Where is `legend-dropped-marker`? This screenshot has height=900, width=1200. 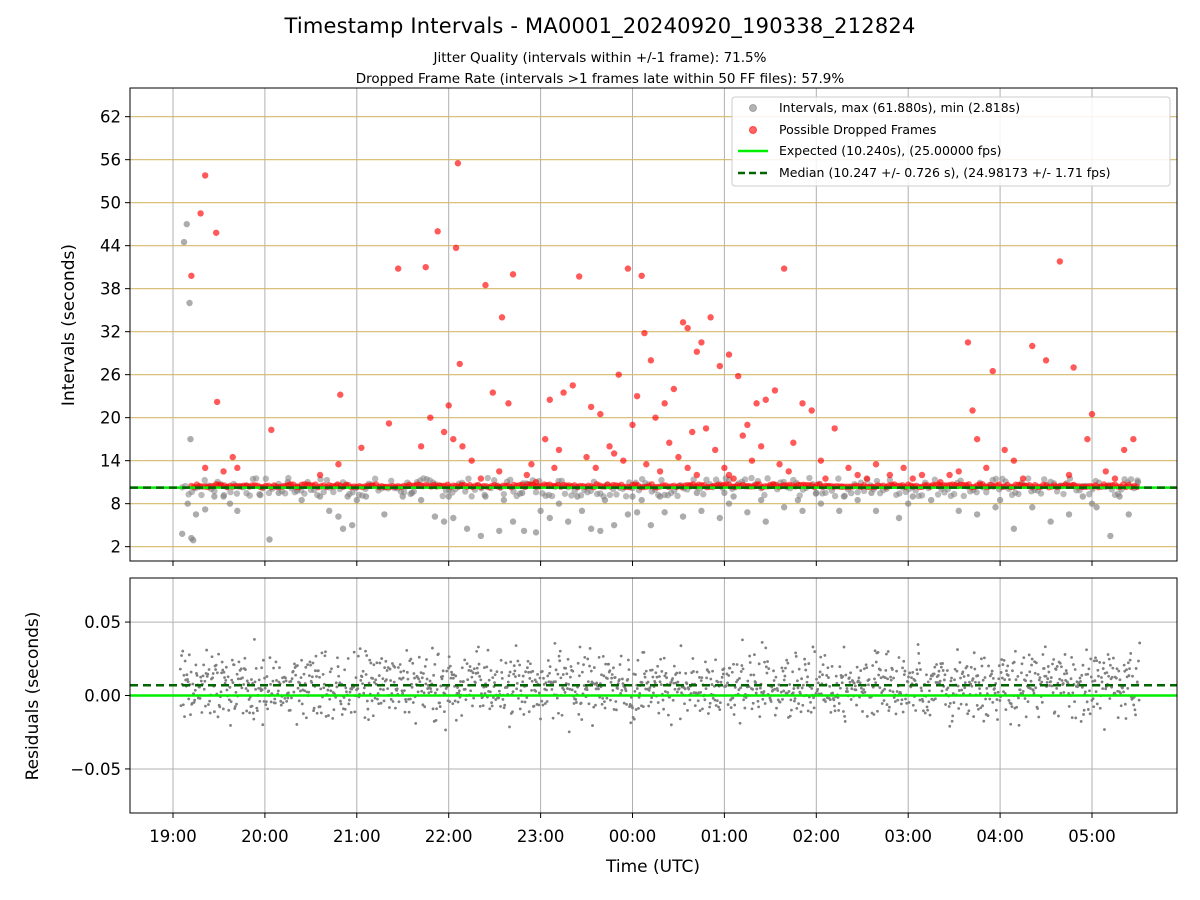 legend-dropped-marker is located at coordinates (753, 130).